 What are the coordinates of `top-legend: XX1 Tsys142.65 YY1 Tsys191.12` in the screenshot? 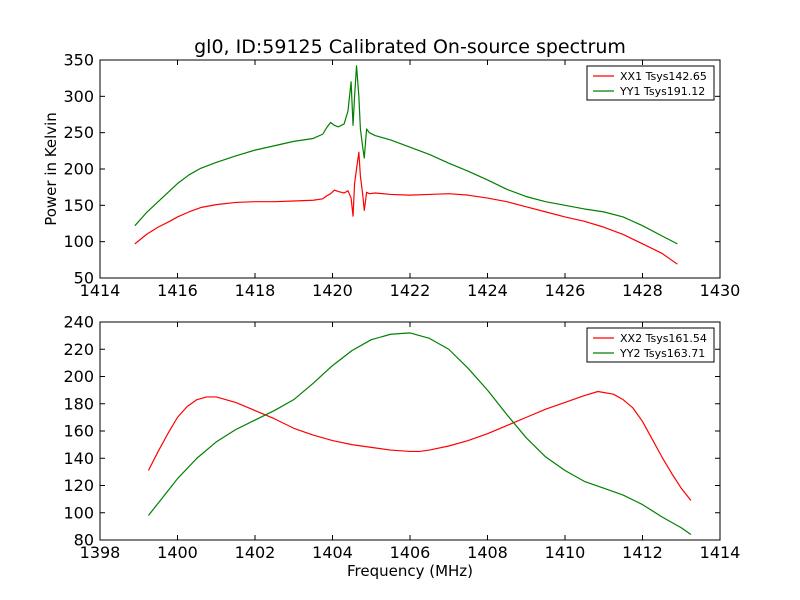 It's located at (650, 83).